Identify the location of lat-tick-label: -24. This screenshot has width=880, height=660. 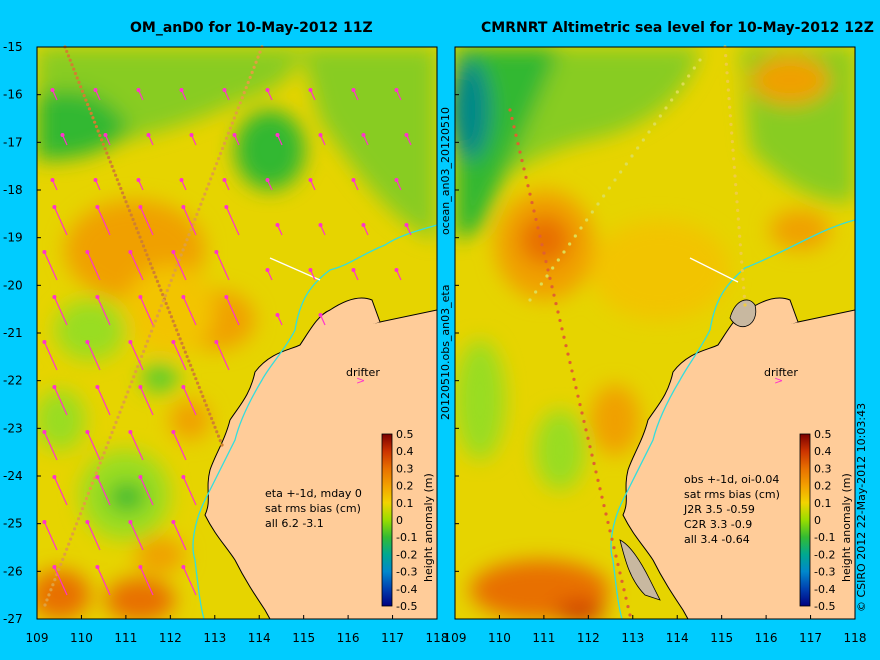
(13, 476).